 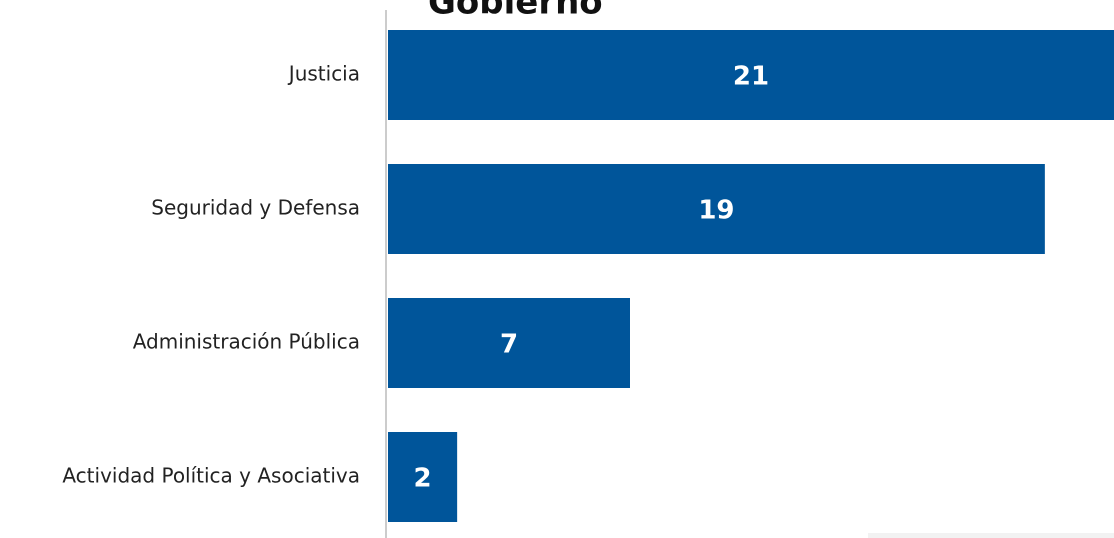 I want to click on data-label: 7, so click(x=509, y=345).